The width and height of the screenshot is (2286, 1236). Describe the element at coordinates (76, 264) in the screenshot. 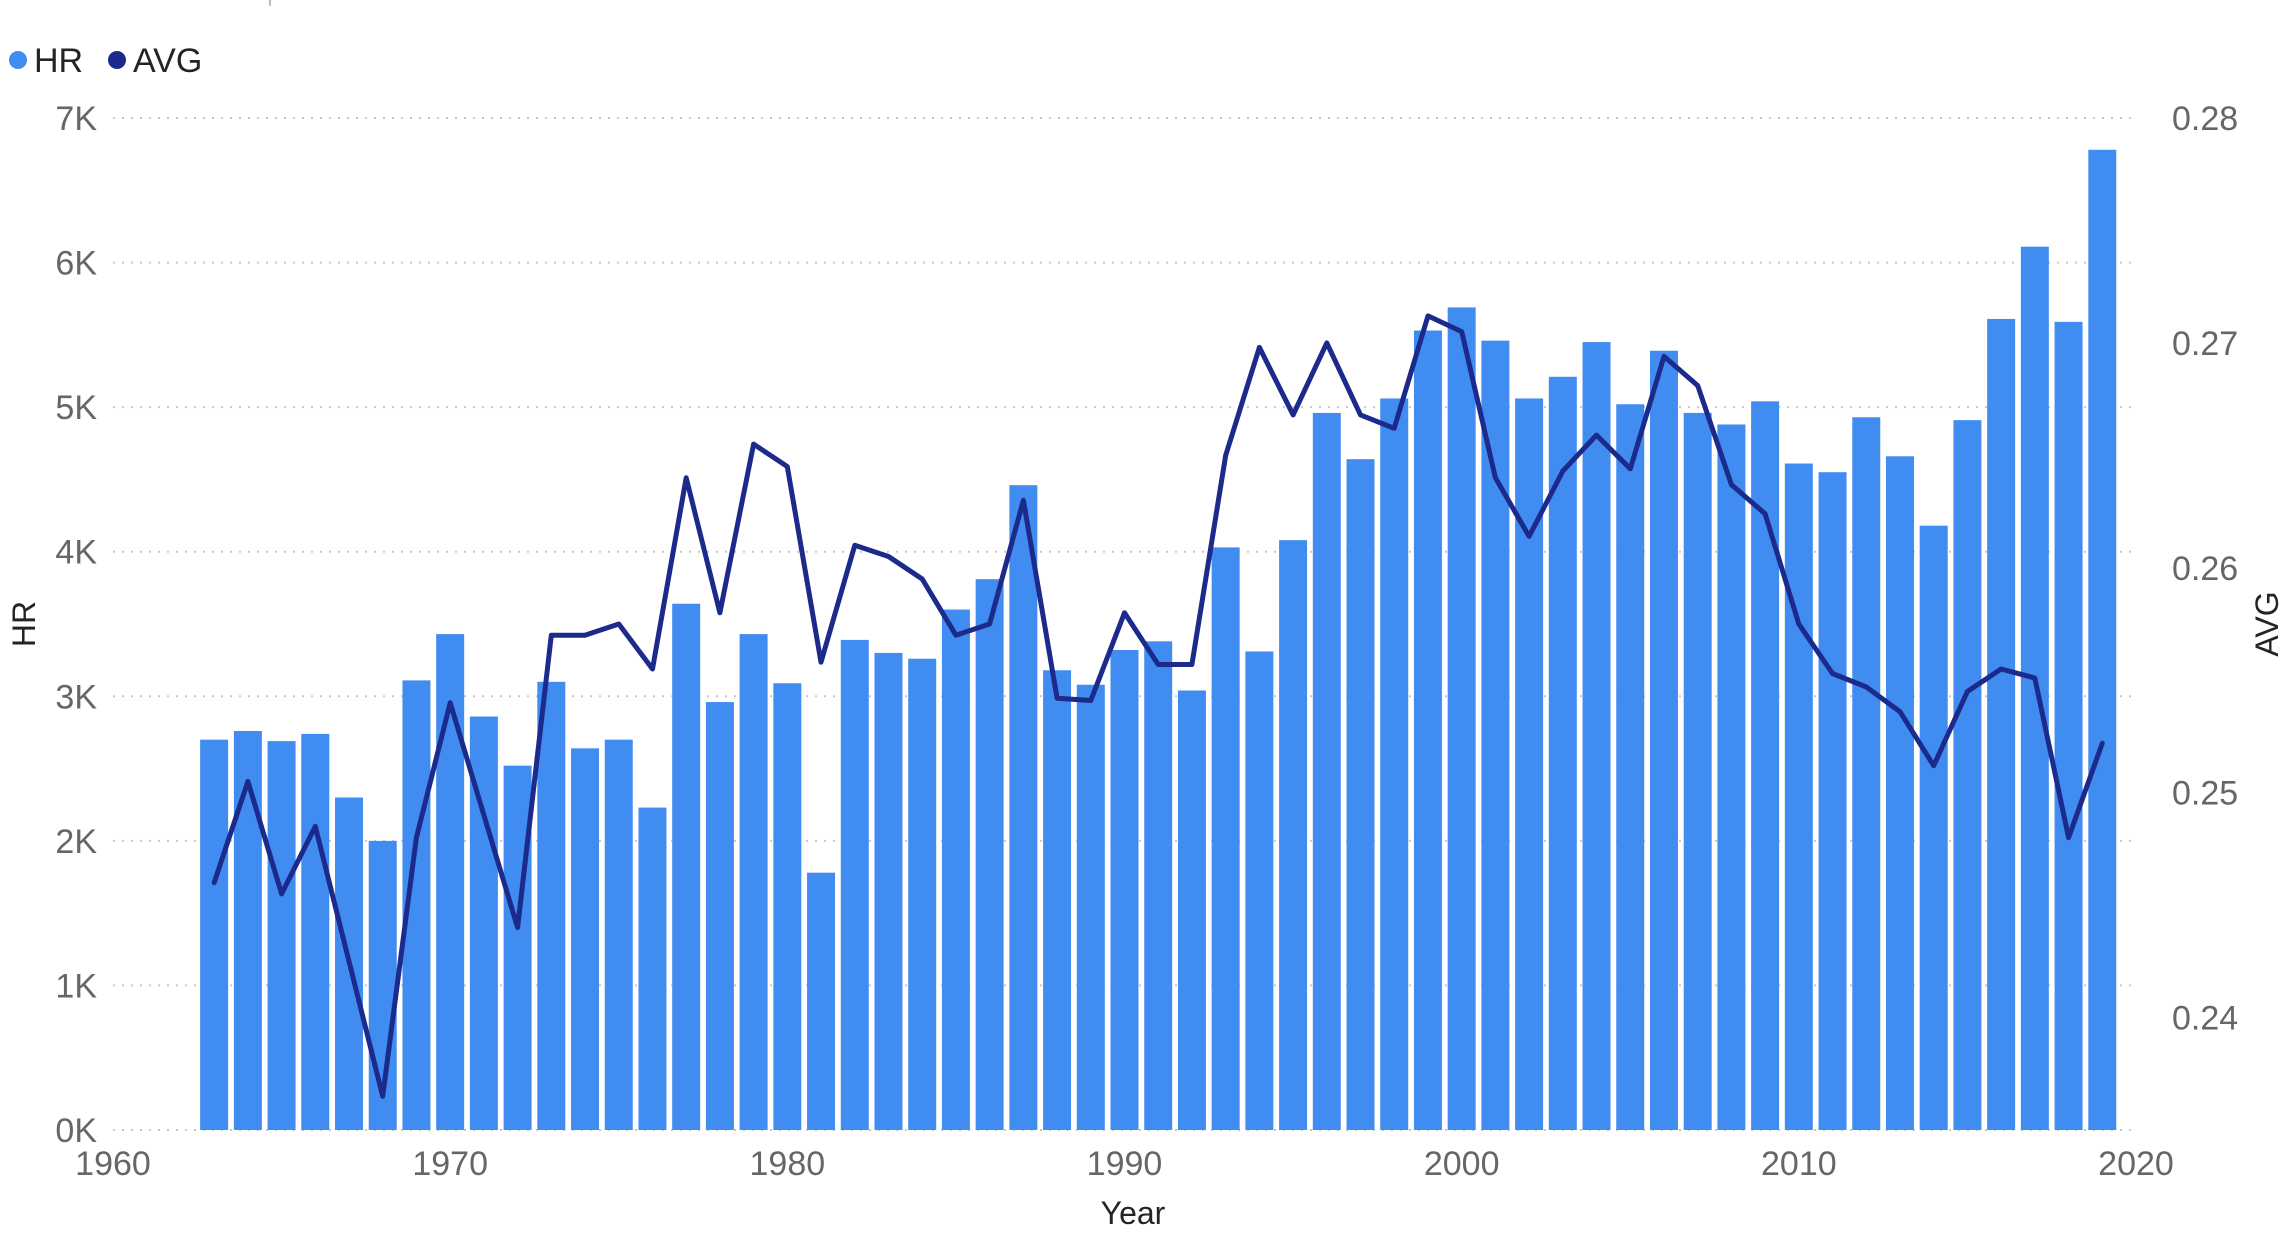

I see `y-tick-label: 6K` at that location.